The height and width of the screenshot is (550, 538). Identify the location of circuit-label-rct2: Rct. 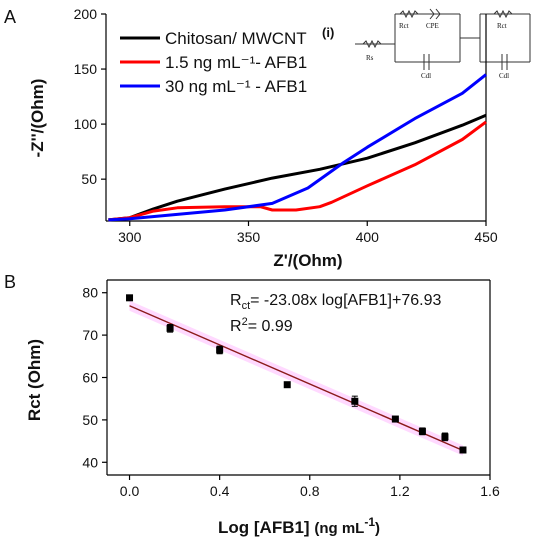
(502, 26).